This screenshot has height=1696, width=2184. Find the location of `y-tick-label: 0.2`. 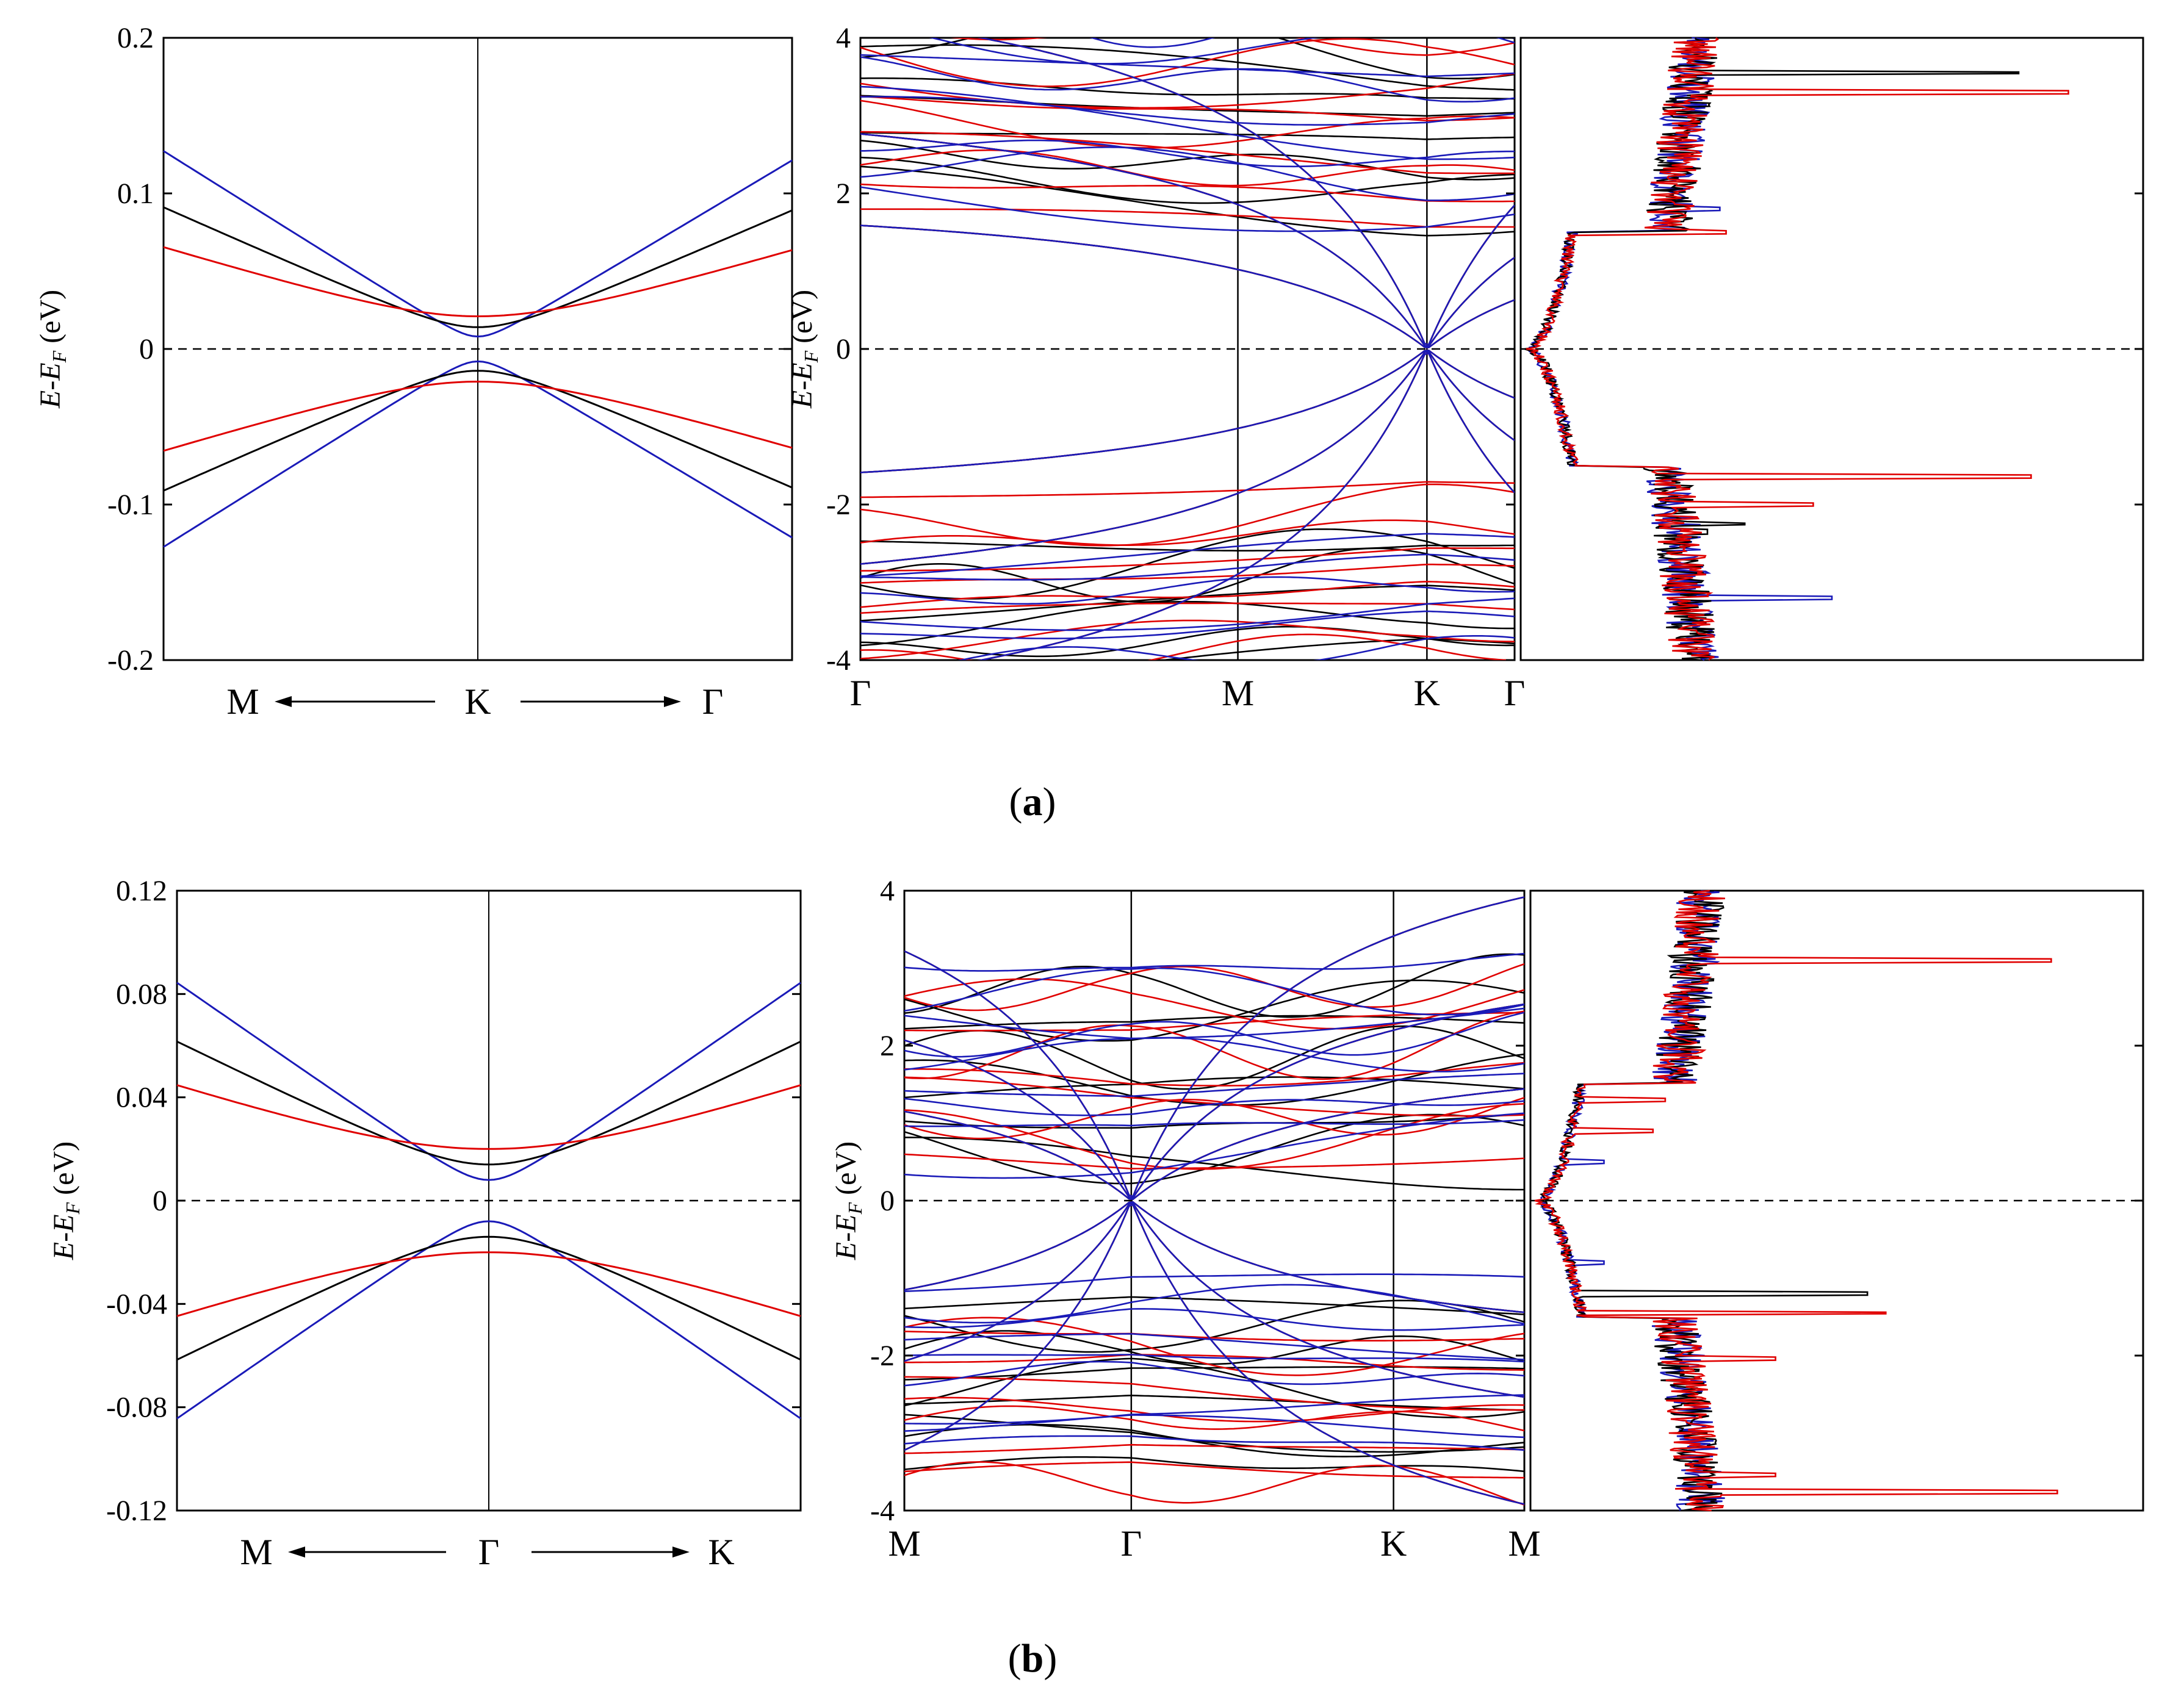

y-tick-label: 0.2 is located at coordinates (135, 38).